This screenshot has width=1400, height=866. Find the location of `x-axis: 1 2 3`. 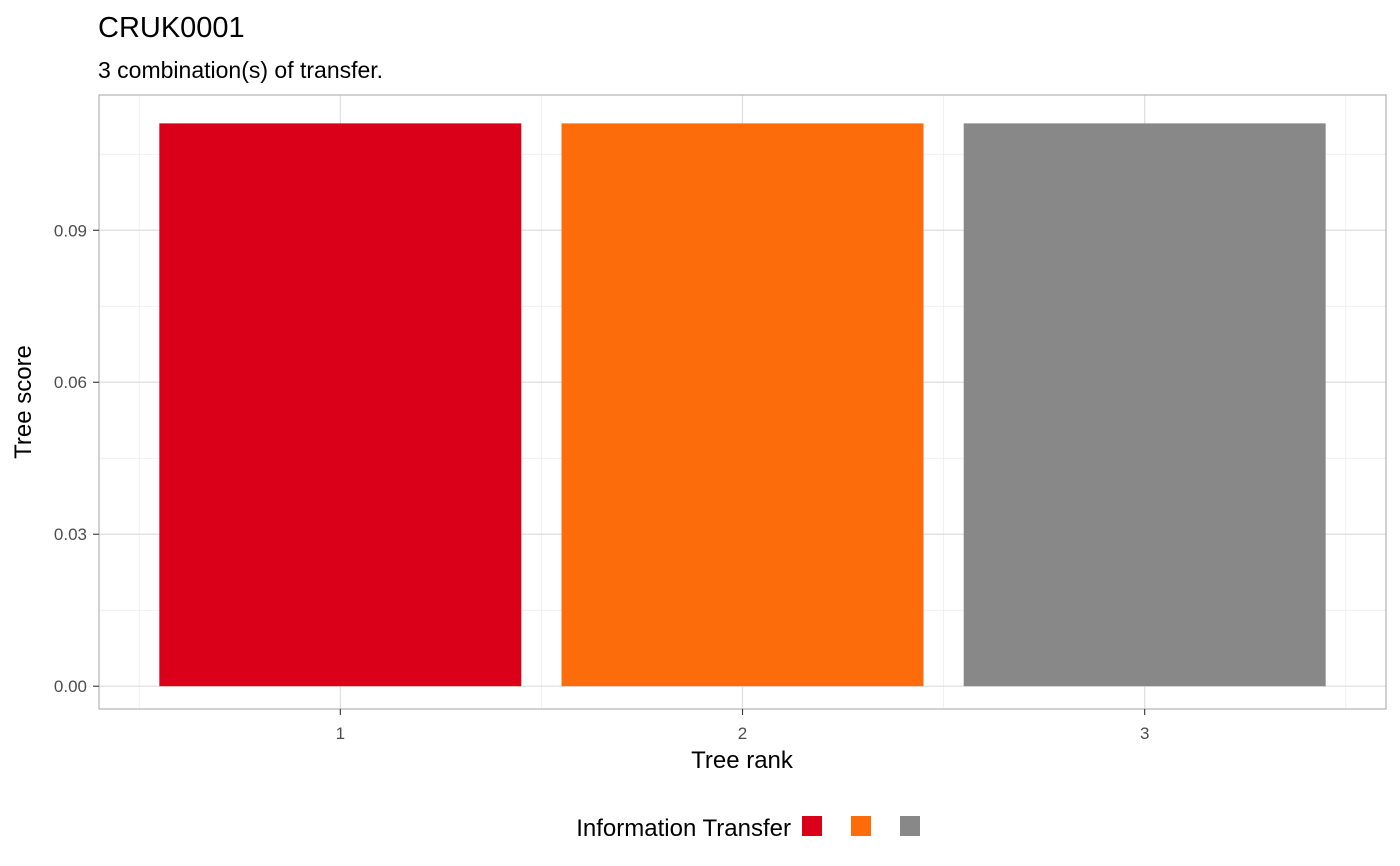

x-axis: 1 2 3 is located at coordinates (742, 726).